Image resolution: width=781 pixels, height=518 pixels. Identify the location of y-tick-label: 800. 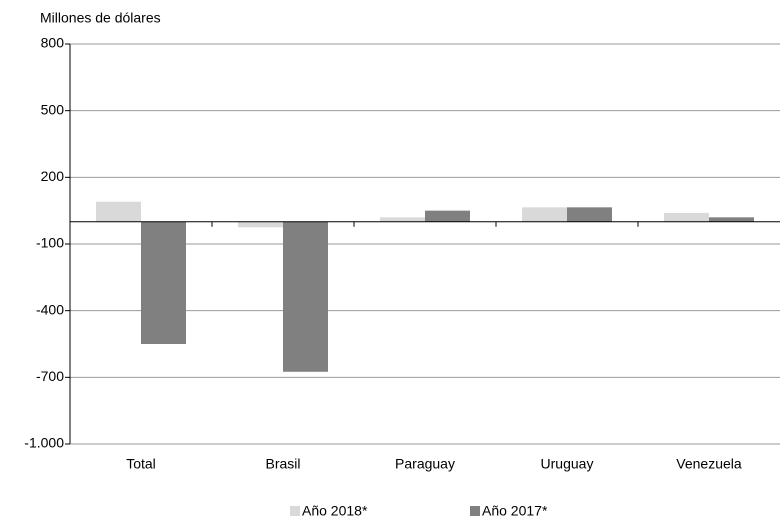
(53, 43).